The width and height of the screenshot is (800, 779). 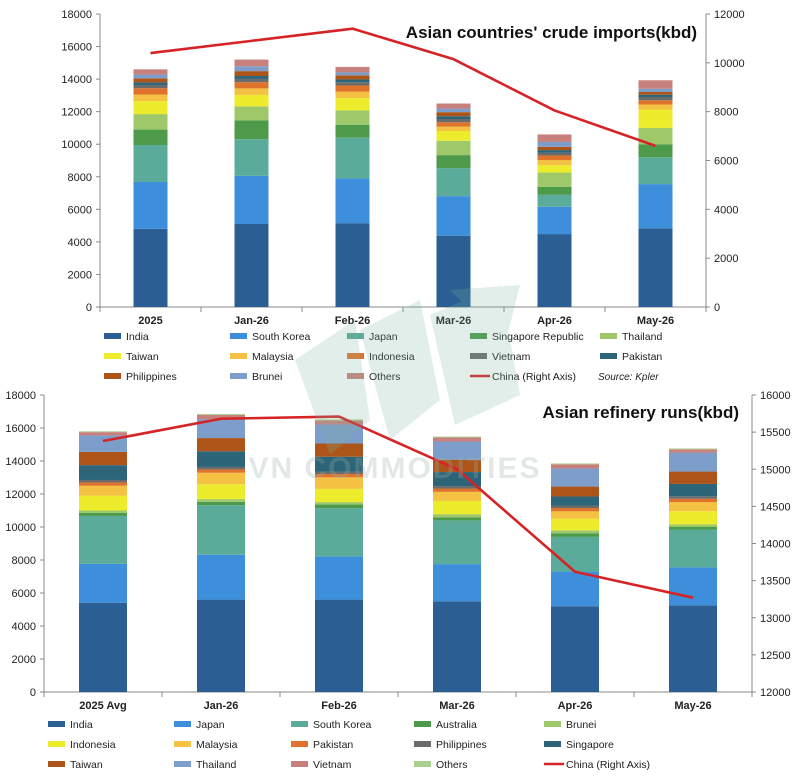 I want to click on chart2-bar-thailand, so click(x=575, y=477).